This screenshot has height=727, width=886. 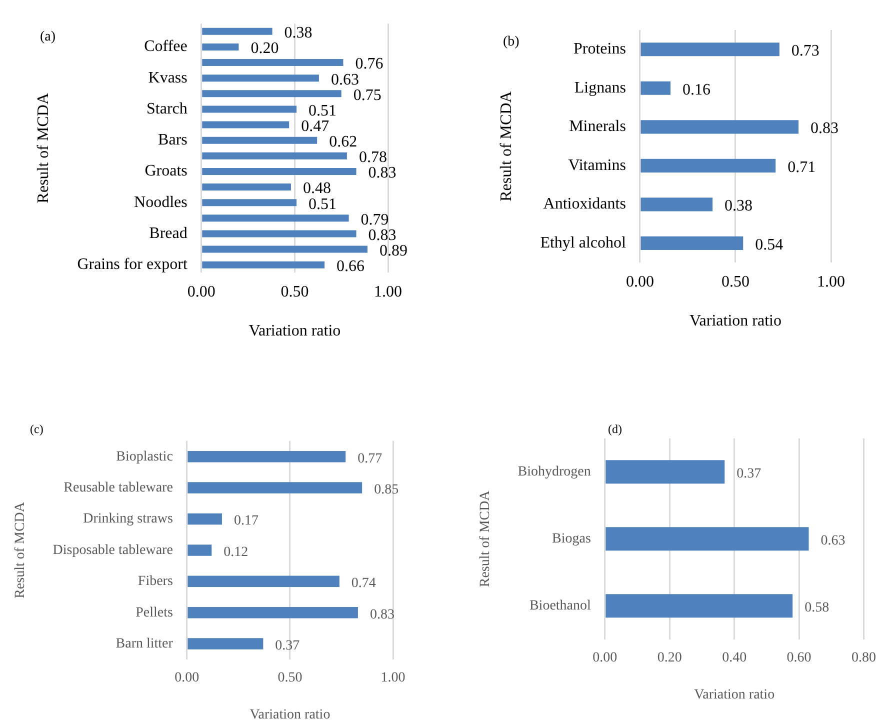 What do you see at coordinates (669, 658) in the screenshot?
I see `x-tick-label: 0.20` at bounding box center [669, 658].